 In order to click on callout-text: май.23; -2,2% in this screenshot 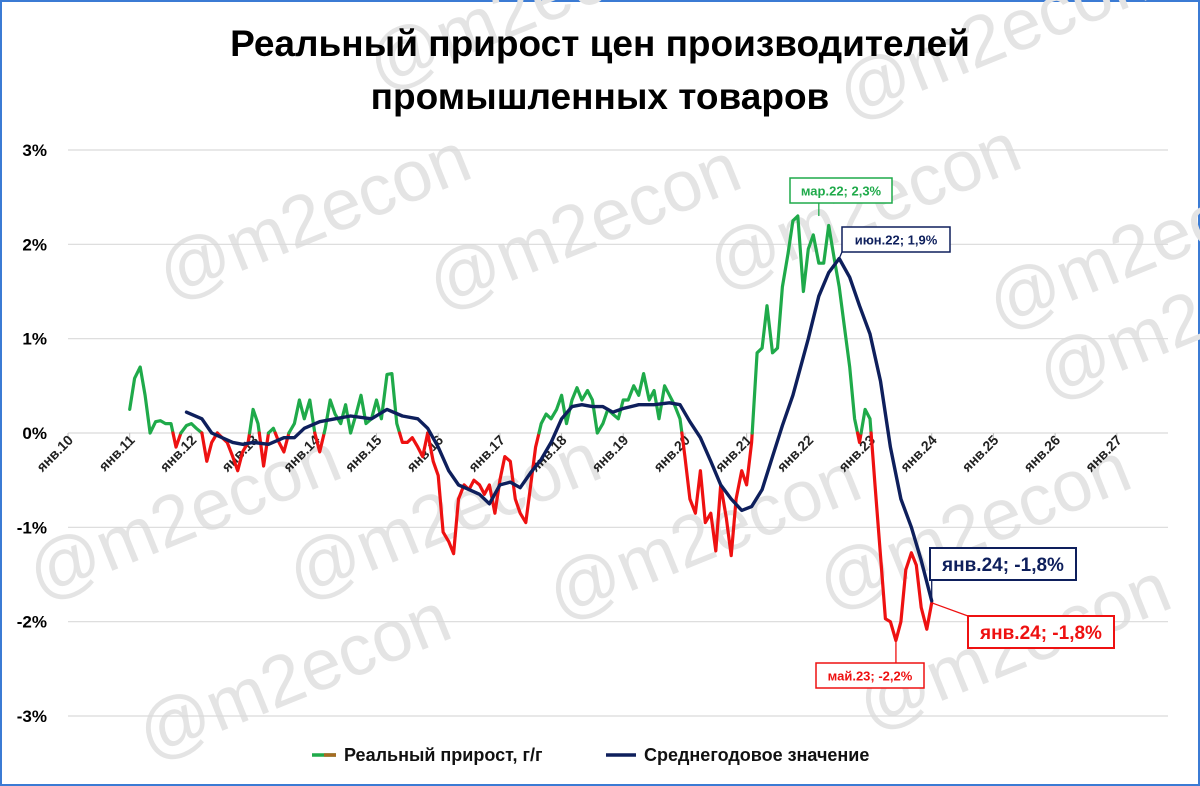, I will do `click(870, 676)`.